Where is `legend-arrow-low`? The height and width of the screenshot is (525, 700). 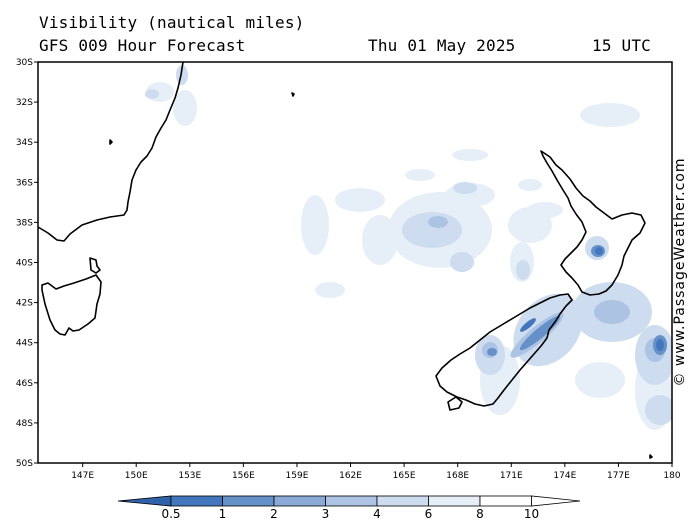
legend-arrow-low is located at coordinates (144, 501).